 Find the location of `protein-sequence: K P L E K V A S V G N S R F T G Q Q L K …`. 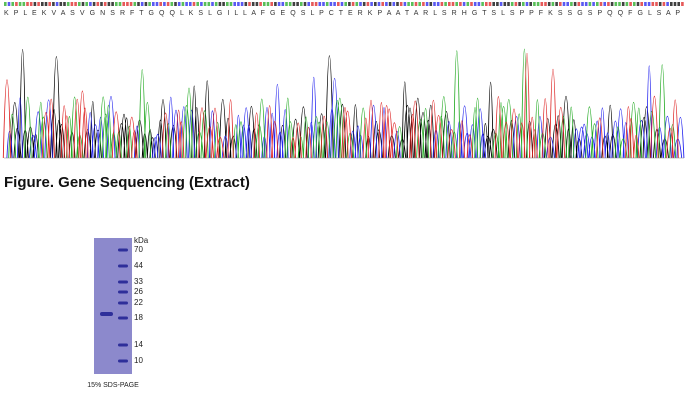

protein-sequence: K P L E K V A S V G N S R F T G Q Q L K … is located at coordinates (342, 13).